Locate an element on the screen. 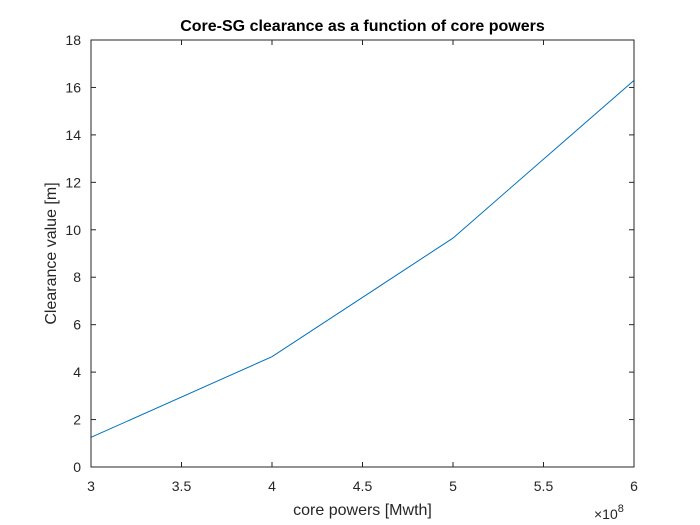  y-tick-label-3: 6 is located at coordinates (77, 325).